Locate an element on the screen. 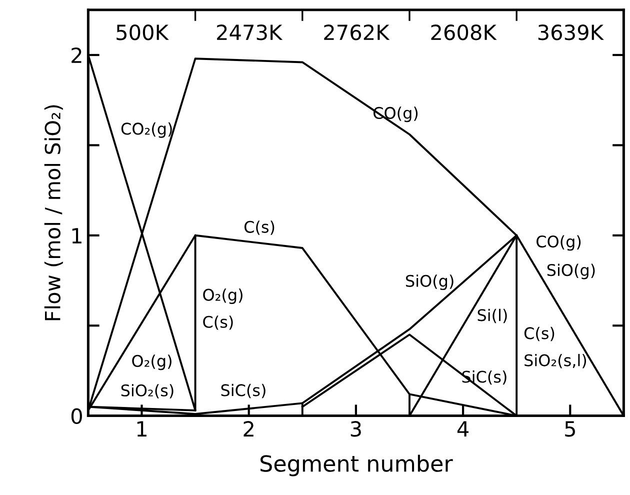  y-tick-label: 0 is located at coordinates (76, 416).